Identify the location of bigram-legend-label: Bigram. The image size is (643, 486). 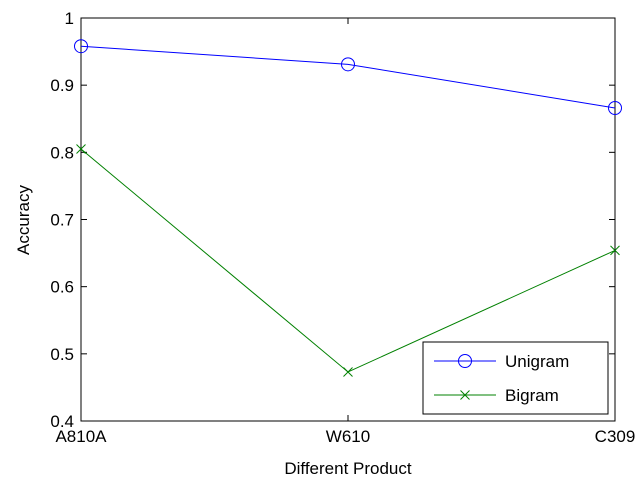
(532, 395).